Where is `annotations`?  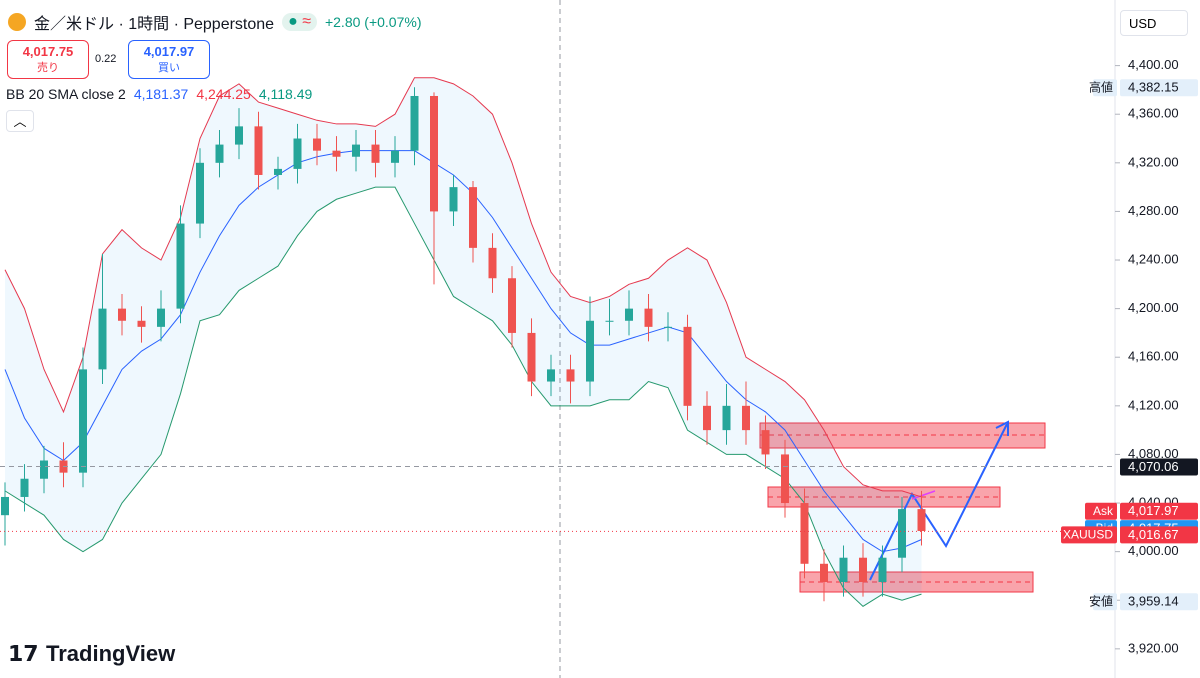
annotations is located at coordinates (902, 506).